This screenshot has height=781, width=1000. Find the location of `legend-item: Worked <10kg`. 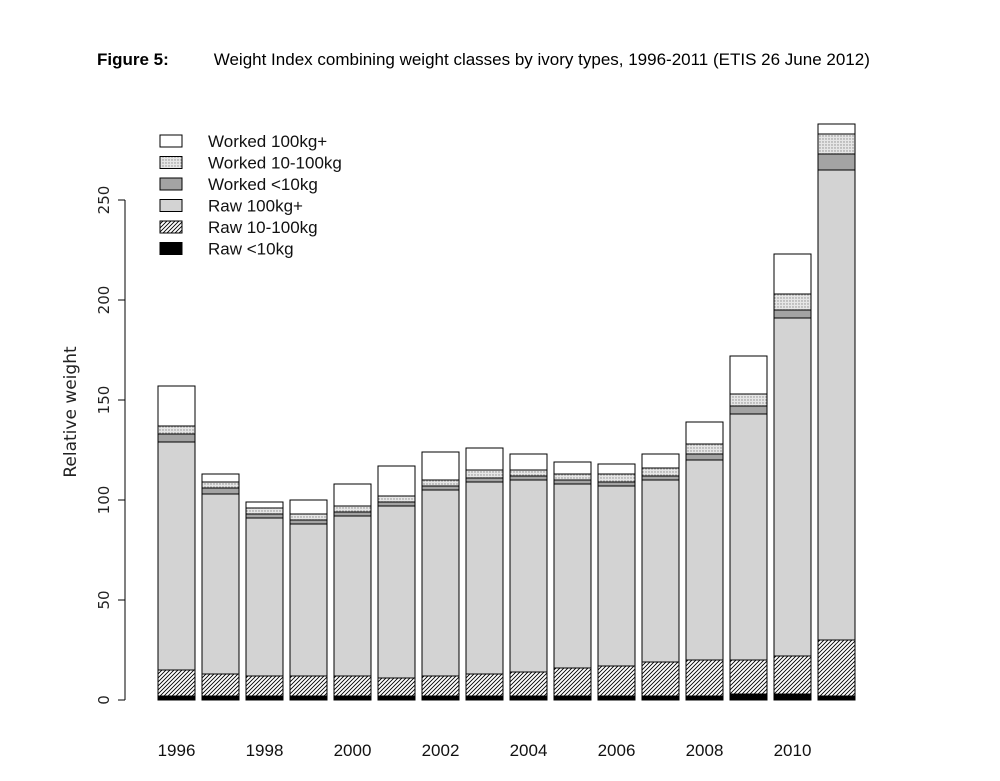

legend-item: Worked <10kg is located at coordinates (238, 184).